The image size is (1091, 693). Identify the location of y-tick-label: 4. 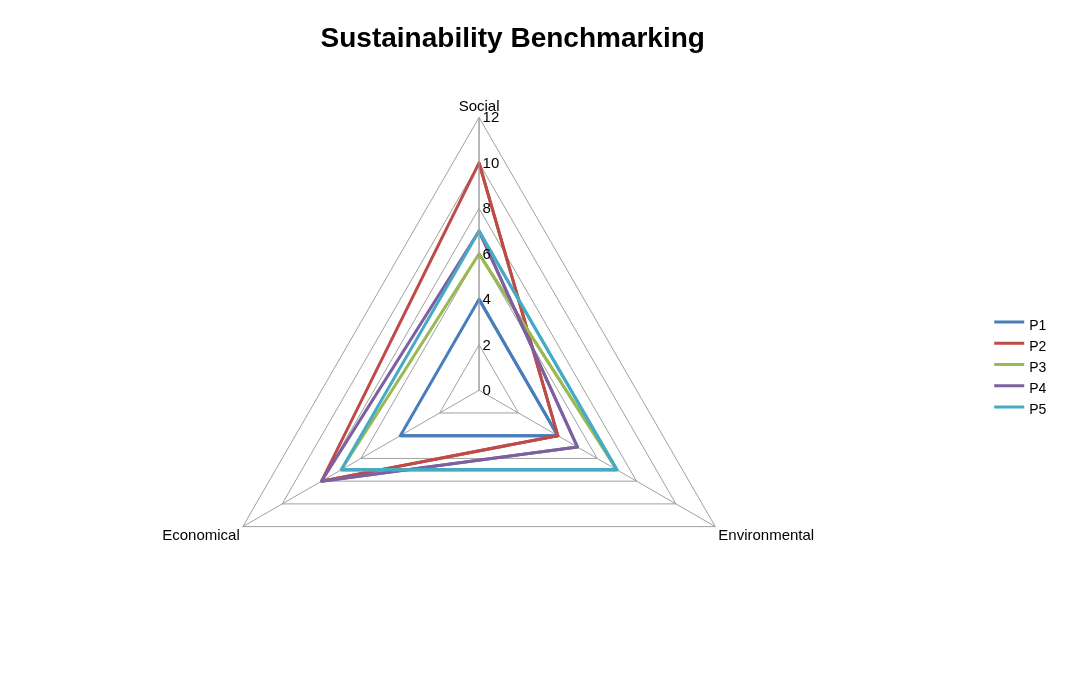
(486, 299).